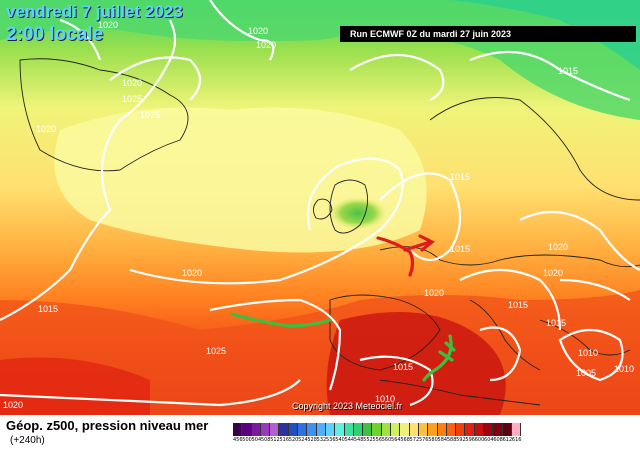 The height and width of the screenshot is (470, 640). I want to click on color-scale-step: 544, so click(349, 436).